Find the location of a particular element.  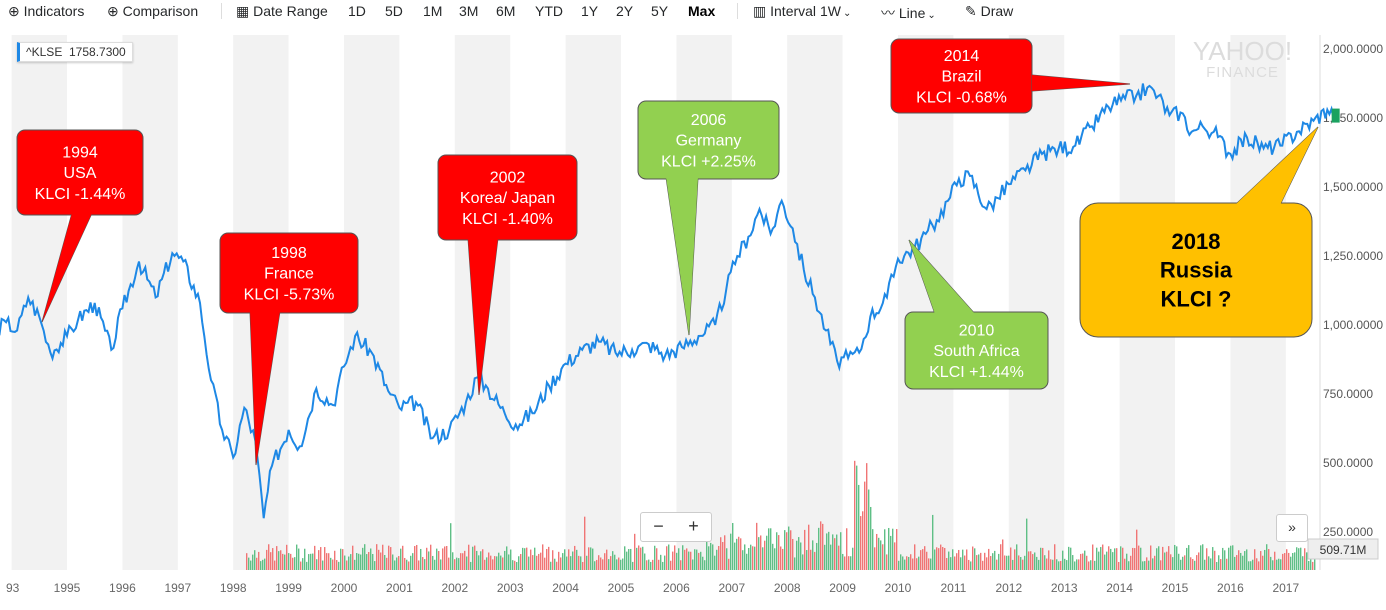

range-1d: 1D is located at coordinates (357, 11).